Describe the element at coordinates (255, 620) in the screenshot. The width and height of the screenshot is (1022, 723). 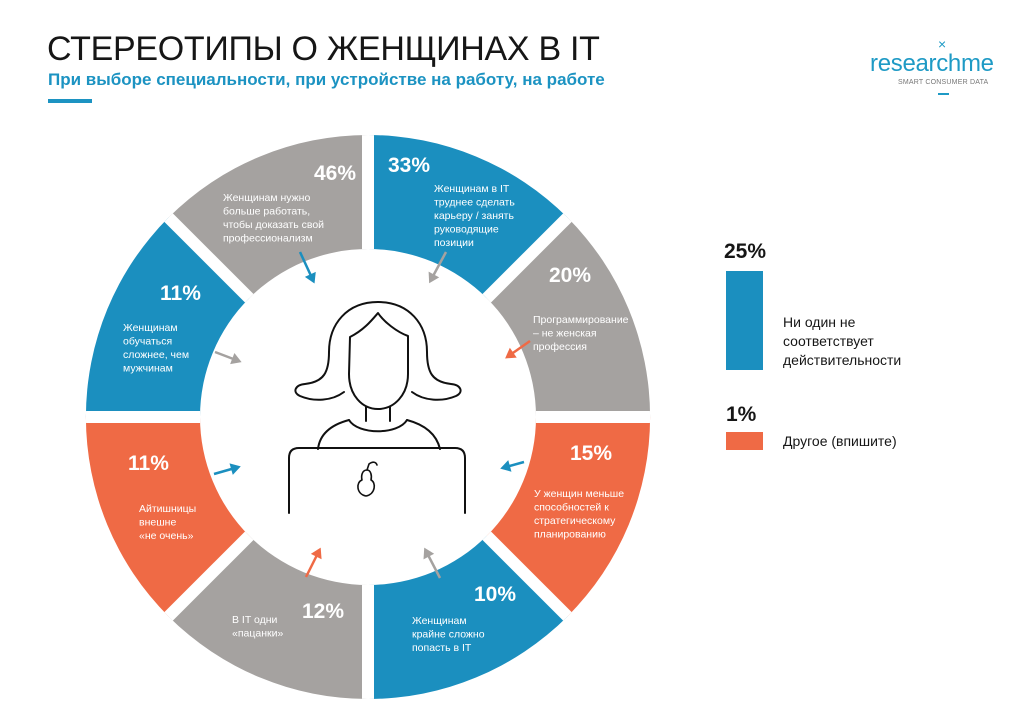
I see `segment-label-line: В IT одни` at that location.